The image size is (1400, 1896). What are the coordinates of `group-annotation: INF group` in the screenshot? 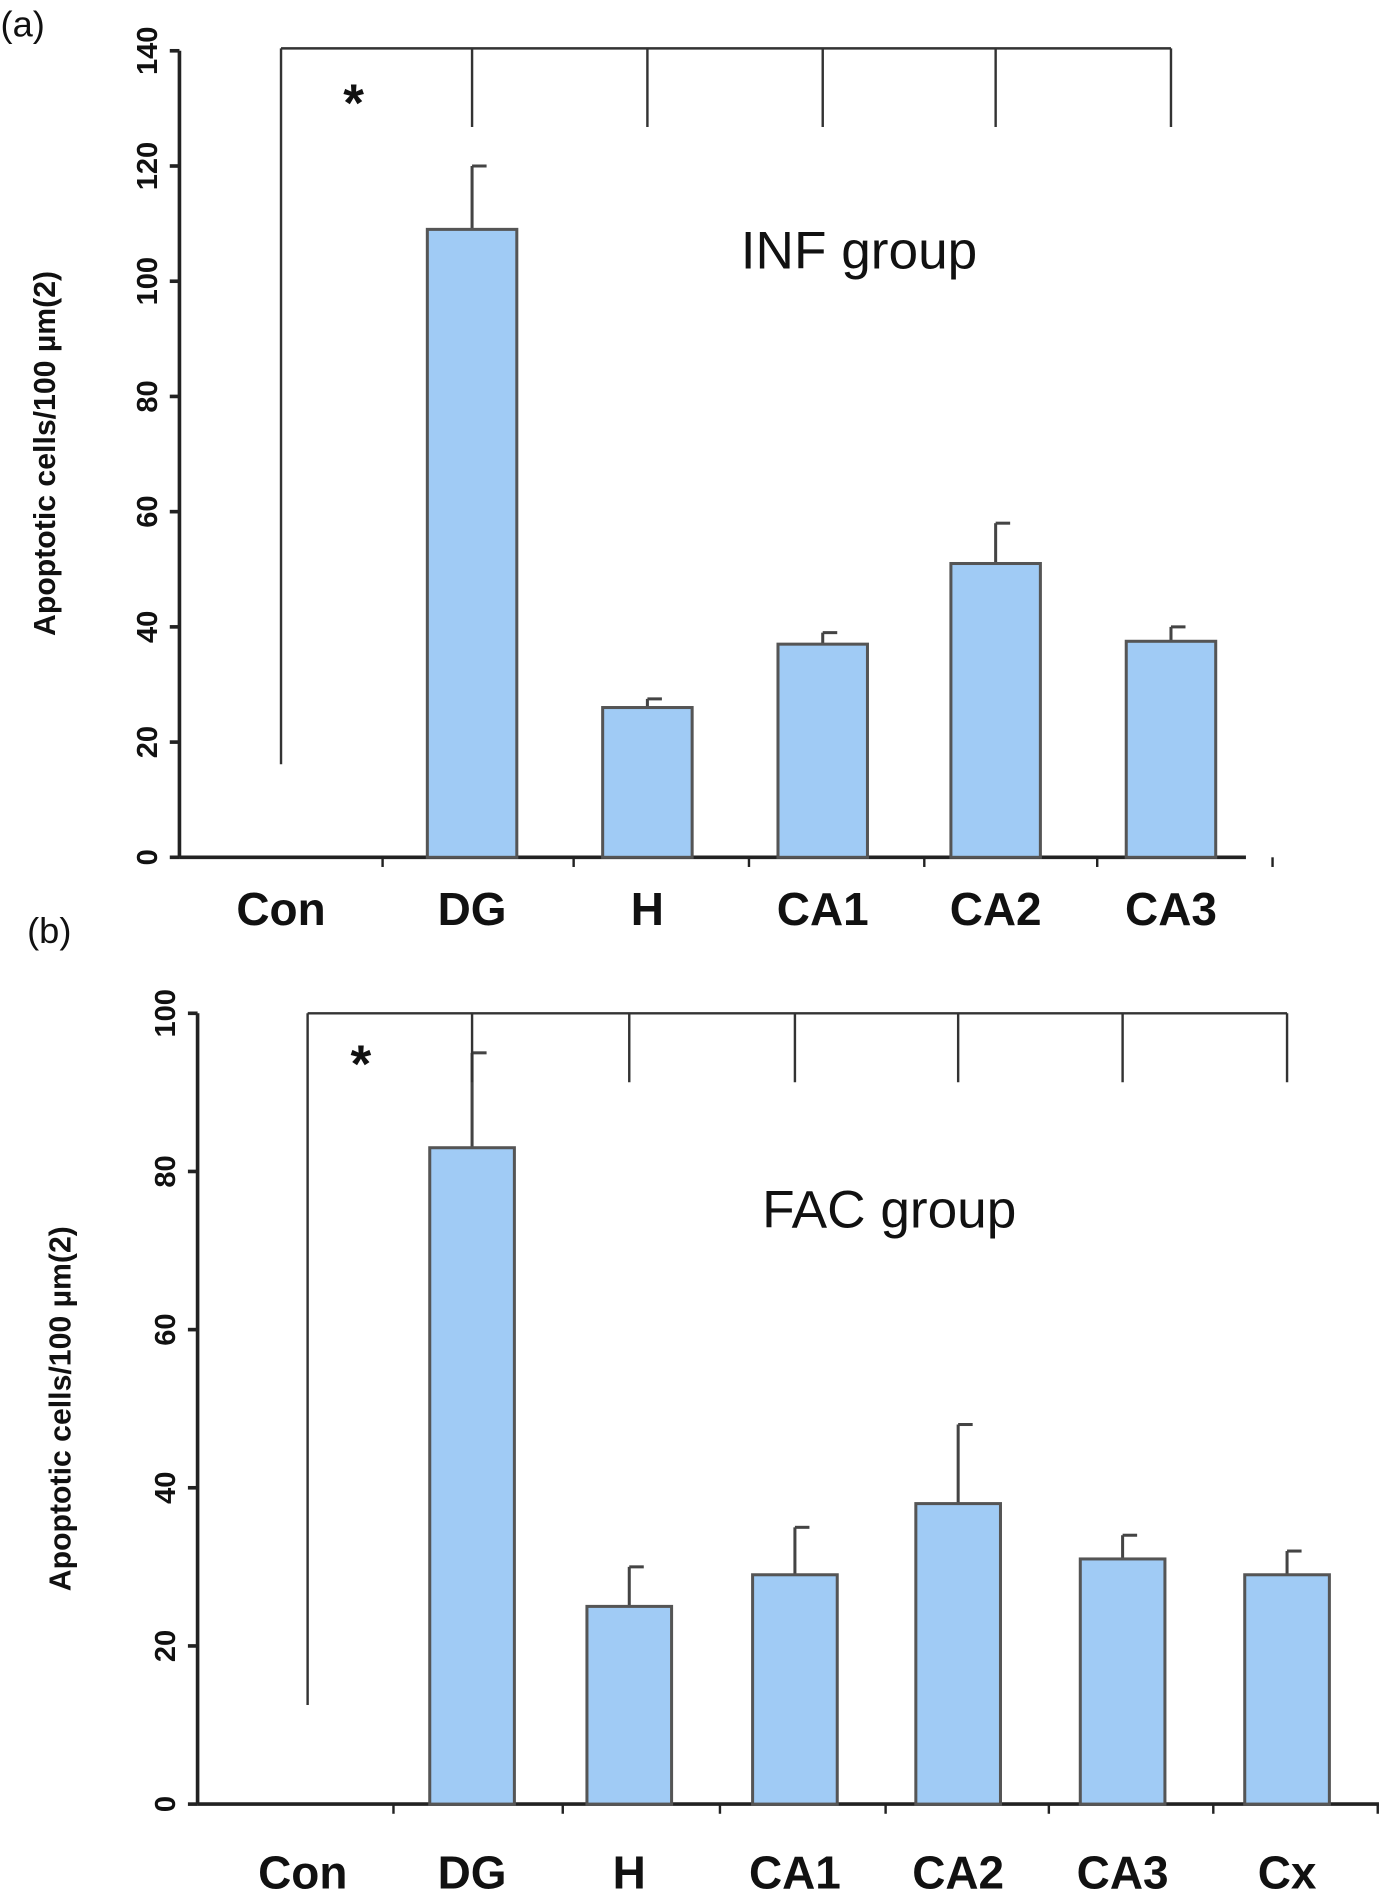 It's located at (859, 250).